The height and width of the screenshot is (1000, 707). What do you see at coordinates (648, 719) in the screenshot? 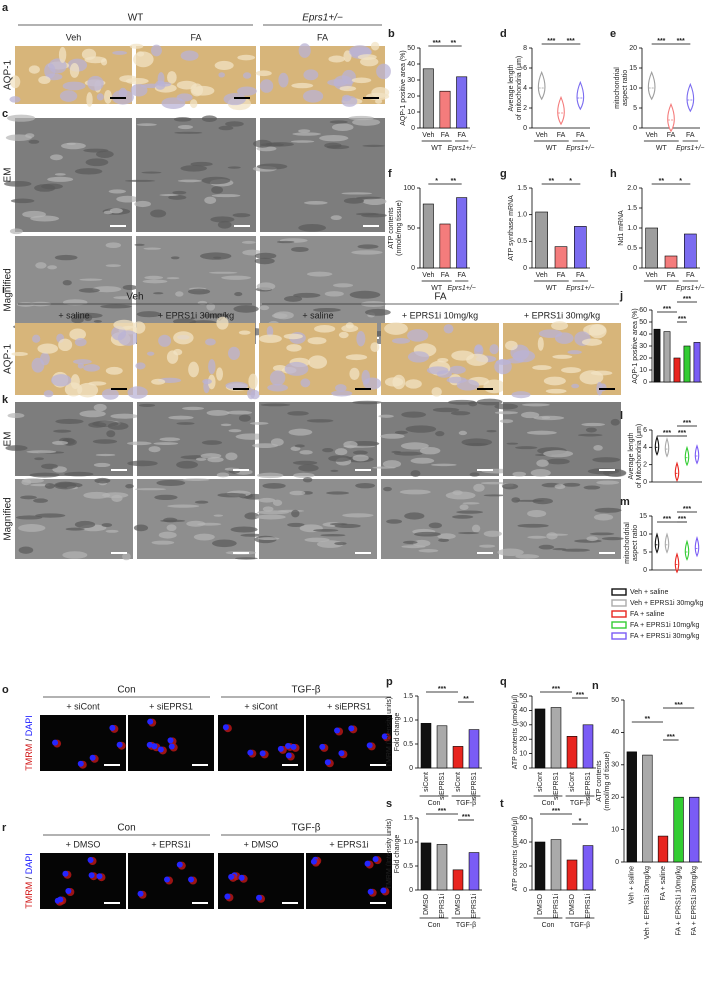
I see `sig-label: **` at bounding box center [648, 719].